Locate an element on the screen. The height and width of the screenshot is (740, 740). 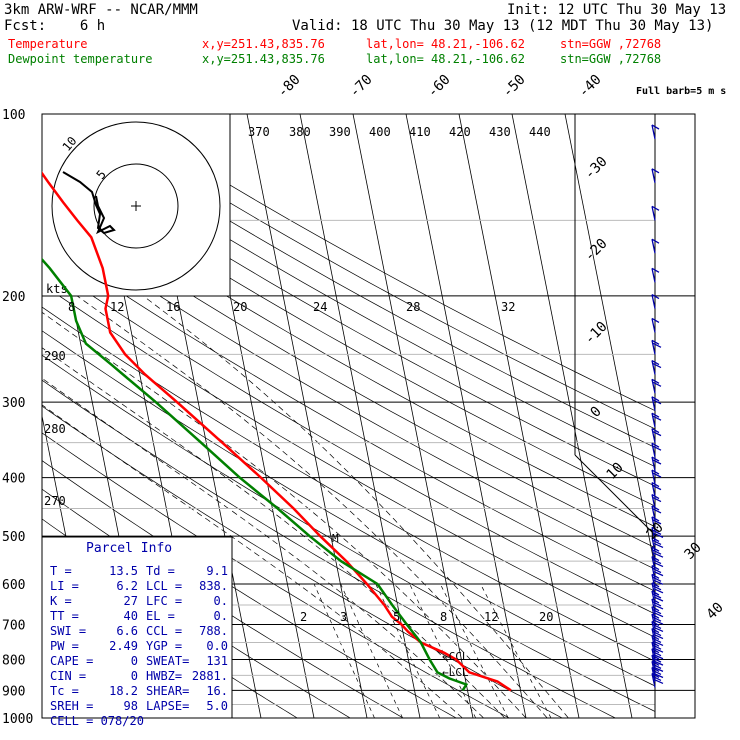
parcel-info-value: 6.6 is located at coordinates (127, 631).